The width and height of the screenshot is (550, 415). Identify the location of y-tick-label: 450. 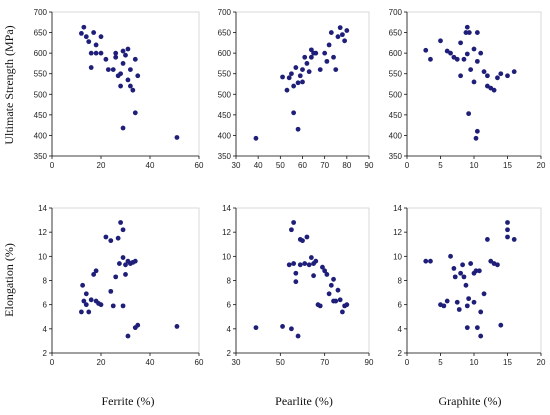
(41, 115).